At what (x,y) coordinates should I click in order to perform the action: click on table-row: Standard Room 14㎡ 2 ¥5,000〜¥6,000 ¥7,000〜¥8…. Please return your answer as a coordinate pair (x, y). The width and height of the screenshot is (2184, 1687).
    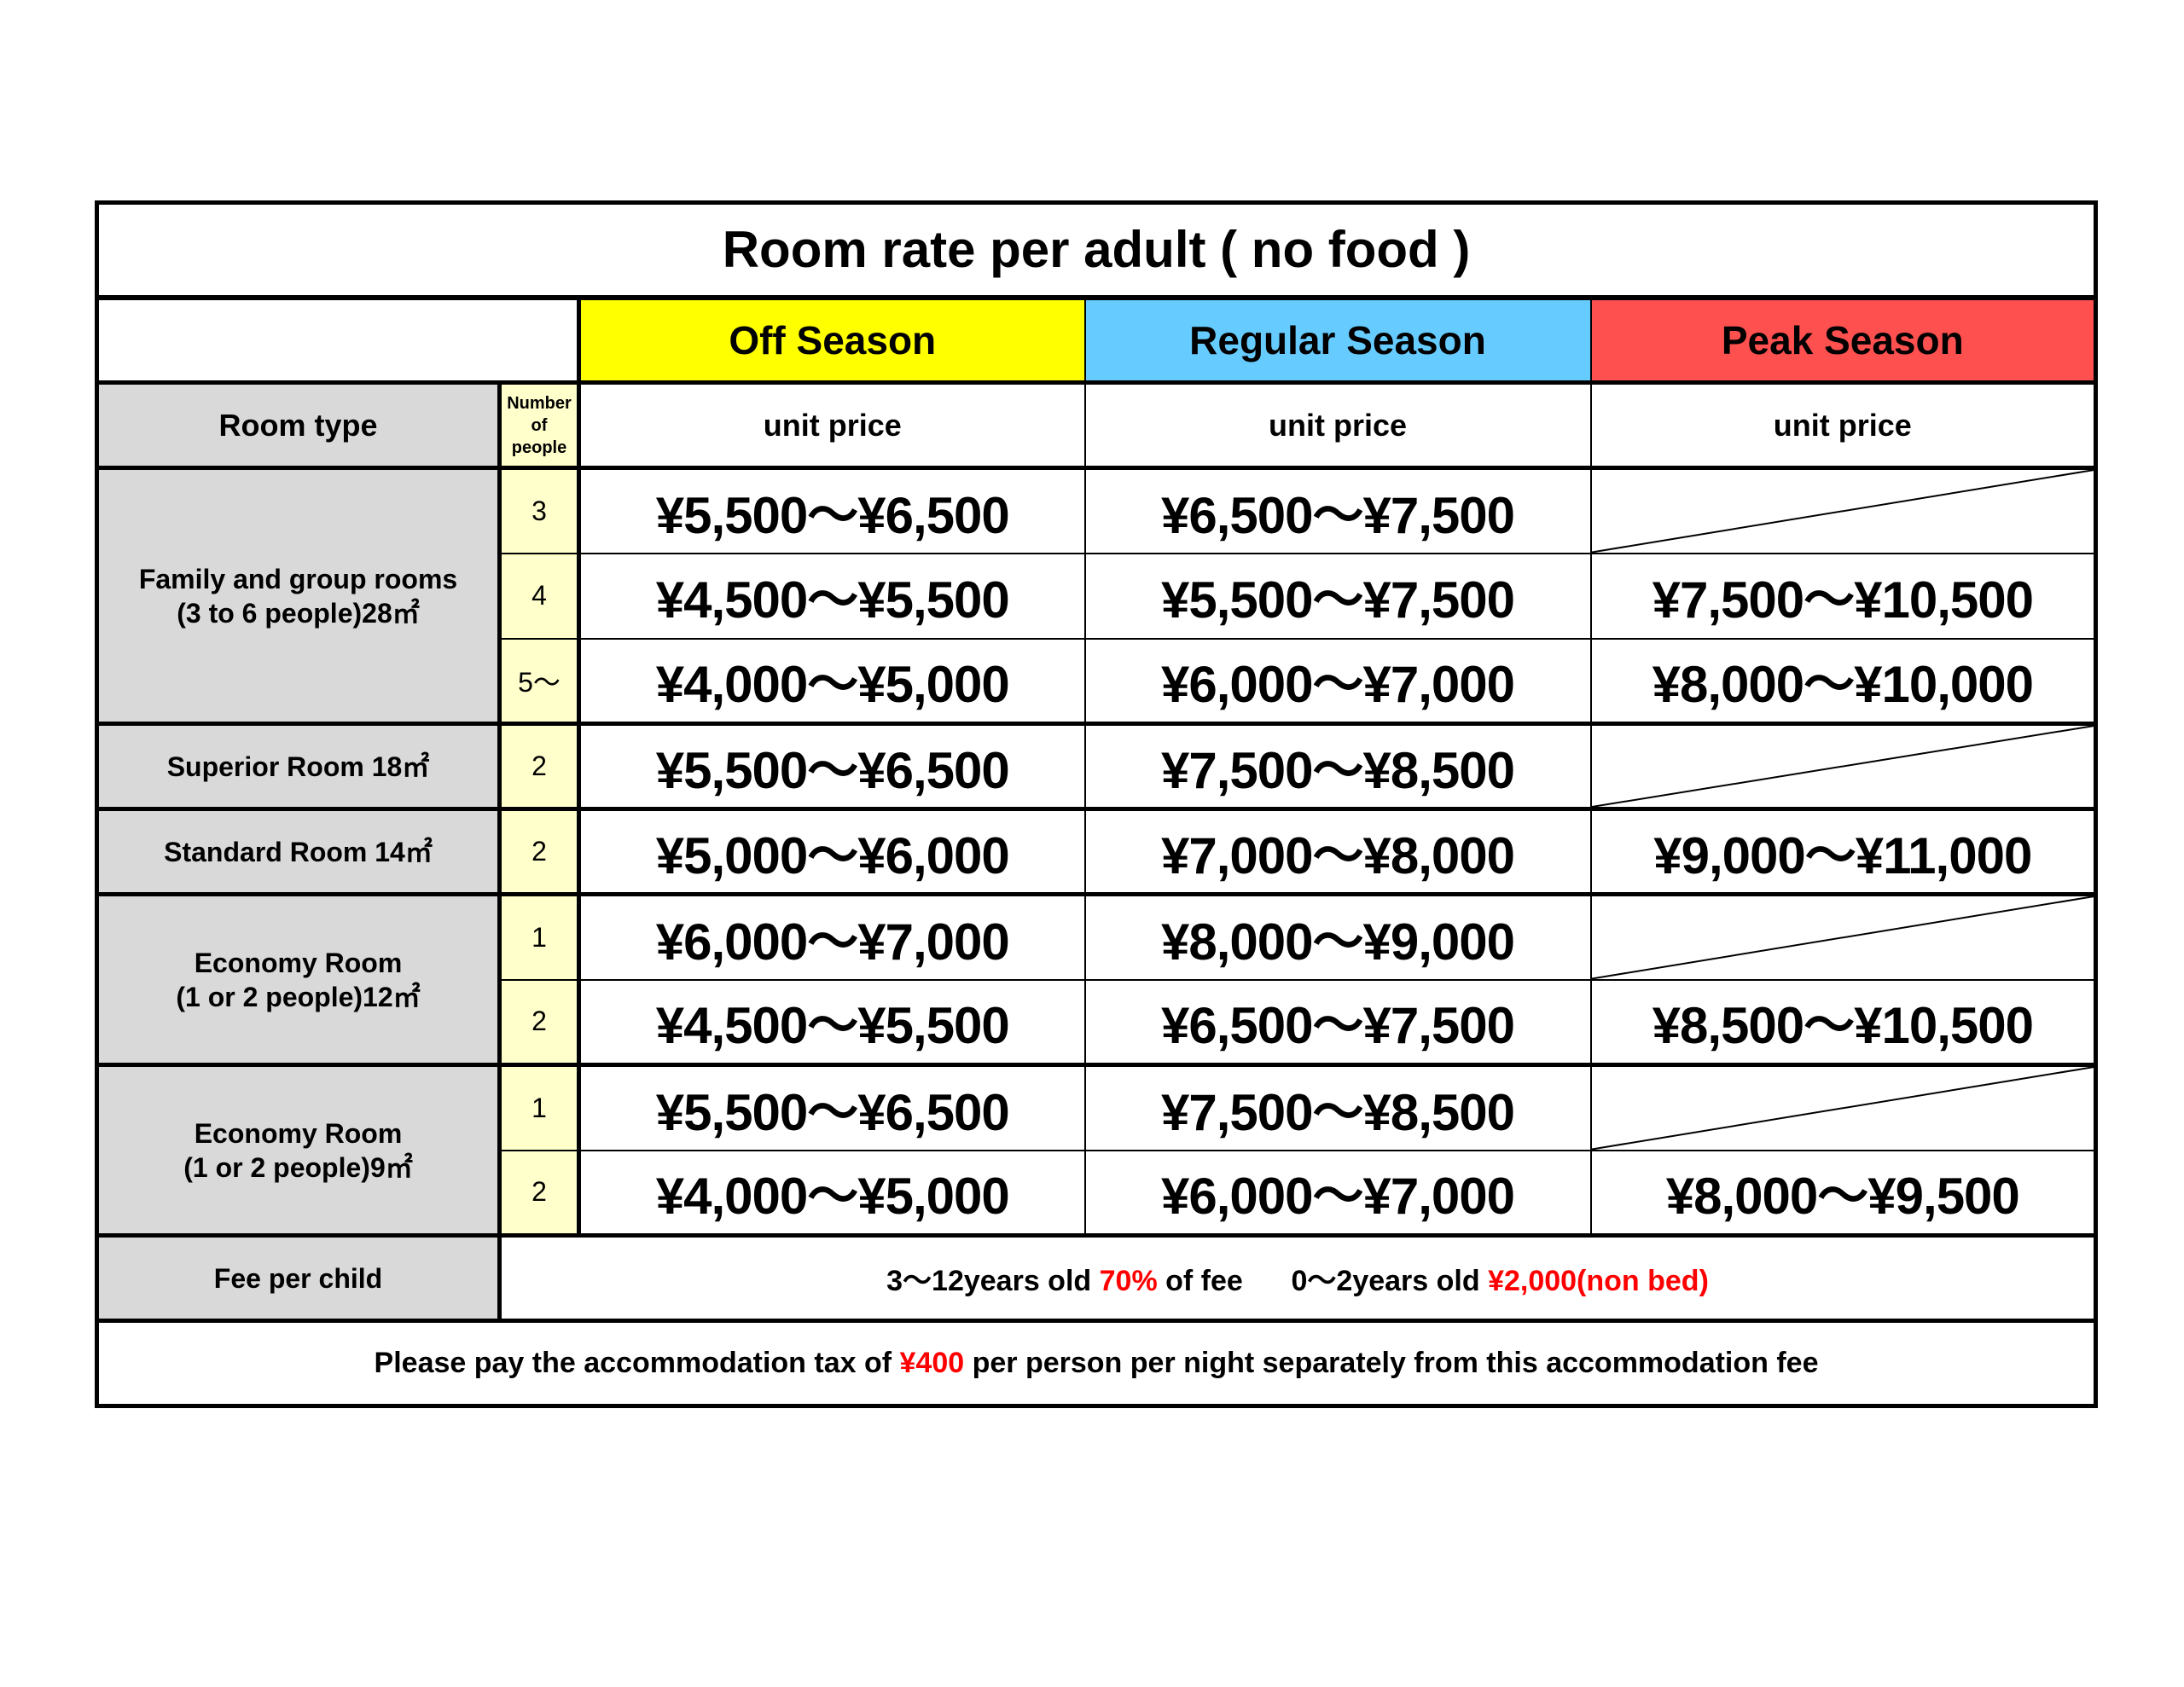
    Looking at the image, I should click on (1096, 851).